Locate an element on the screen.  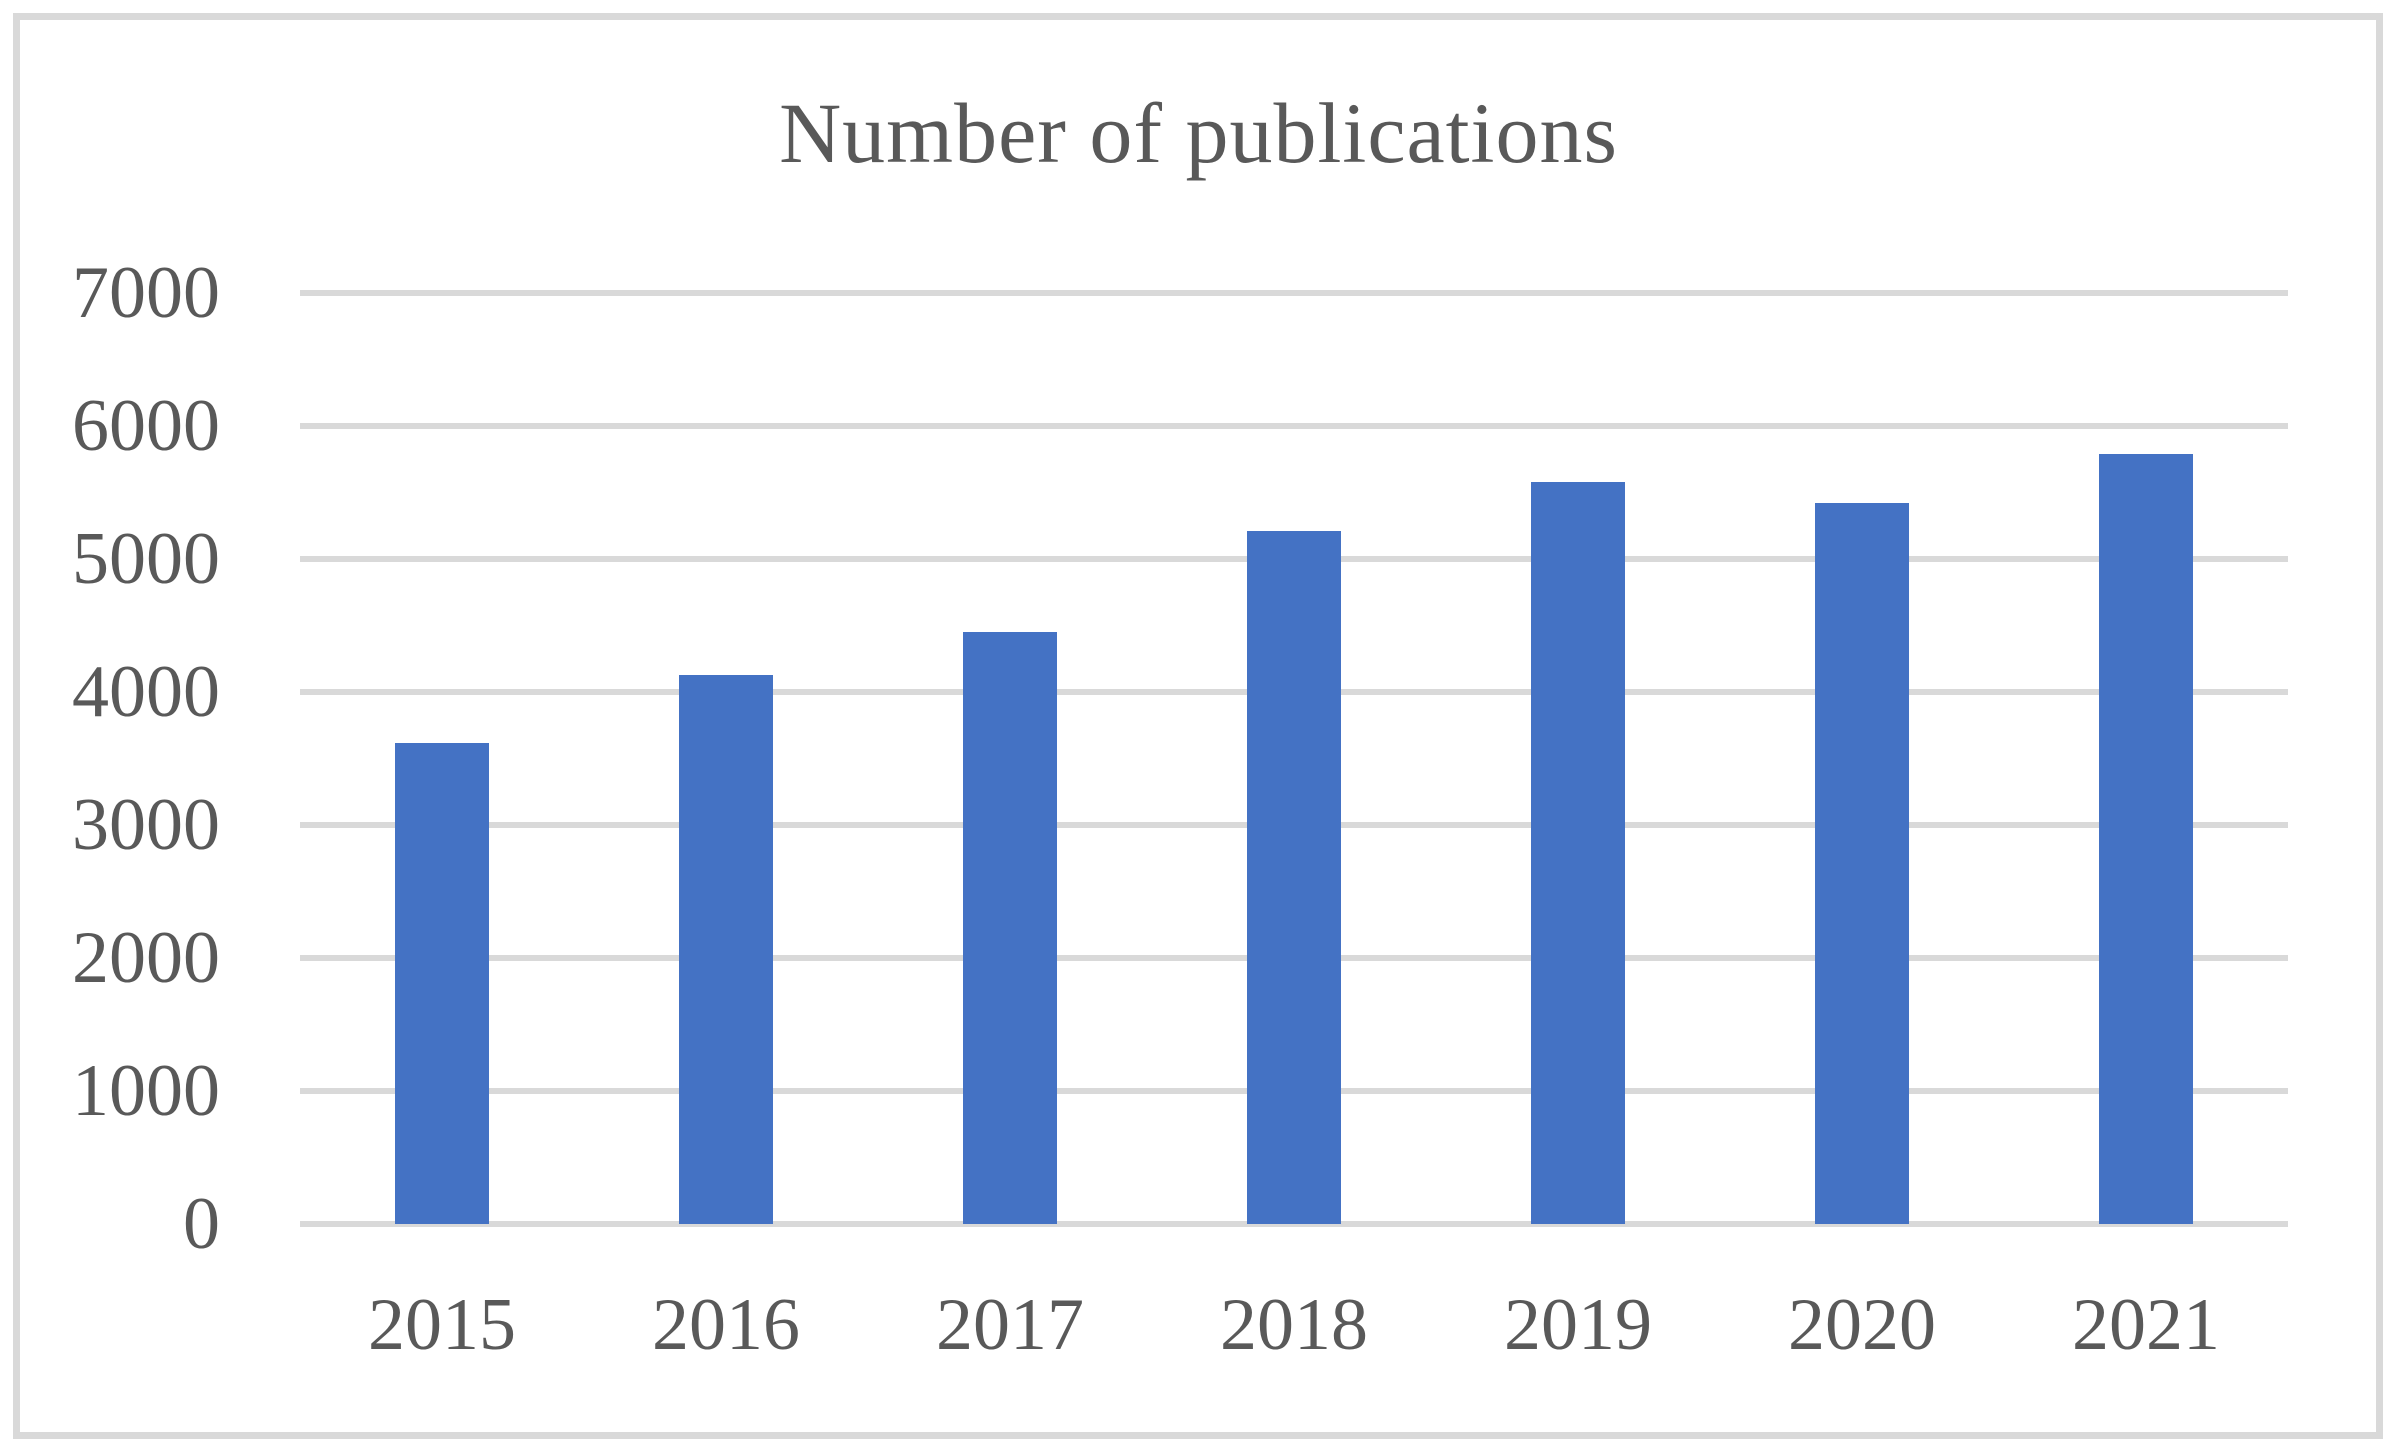
x-tick-label-2017: 2017 is located at coordinates (1010, 1325).